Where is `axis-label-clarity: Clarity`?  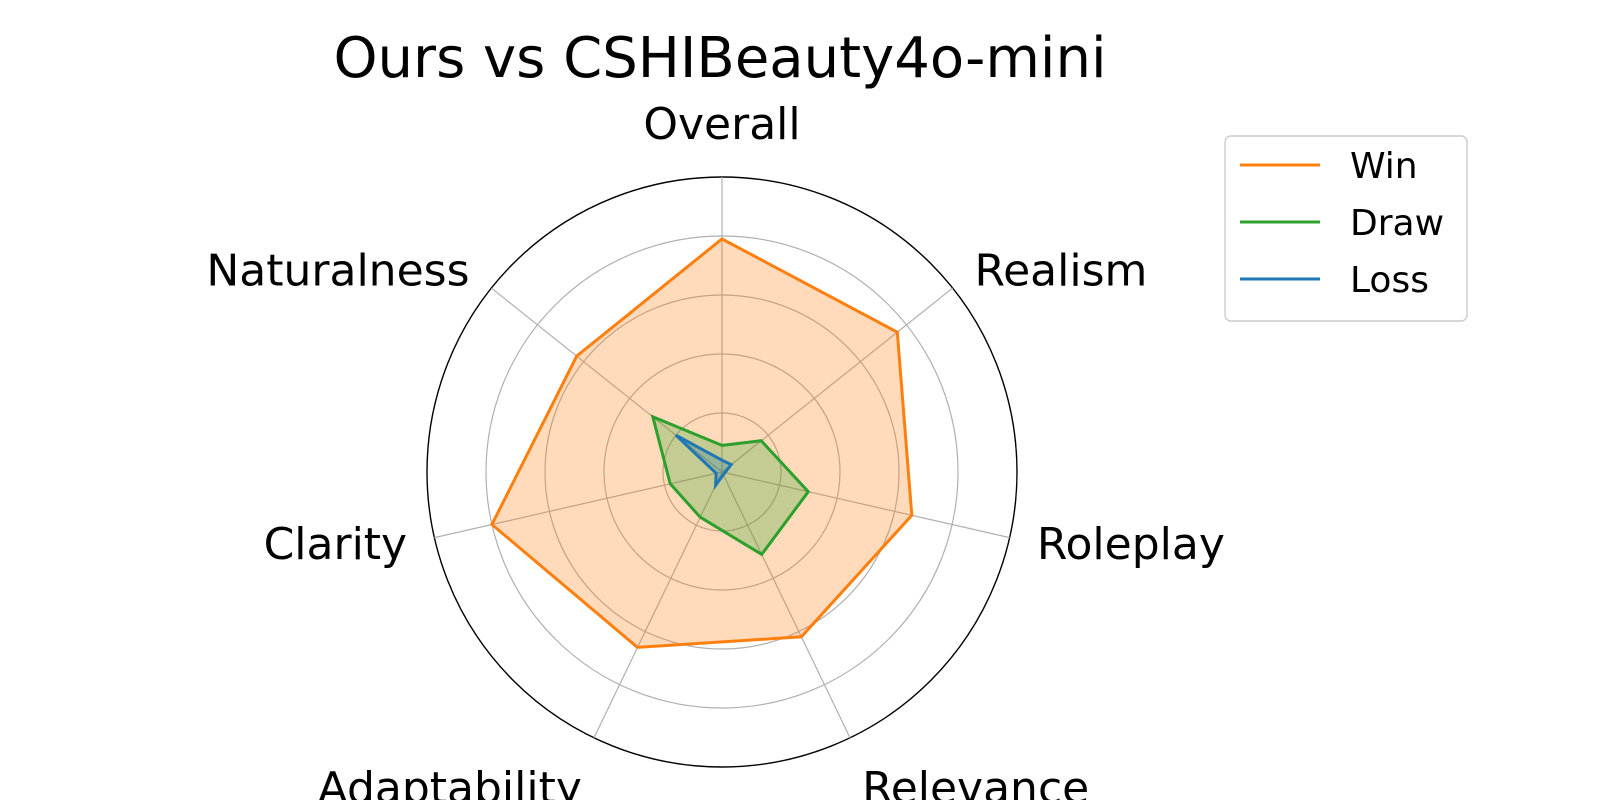
axis-label-clarity: Clarity is located at coordinates (336, 544).